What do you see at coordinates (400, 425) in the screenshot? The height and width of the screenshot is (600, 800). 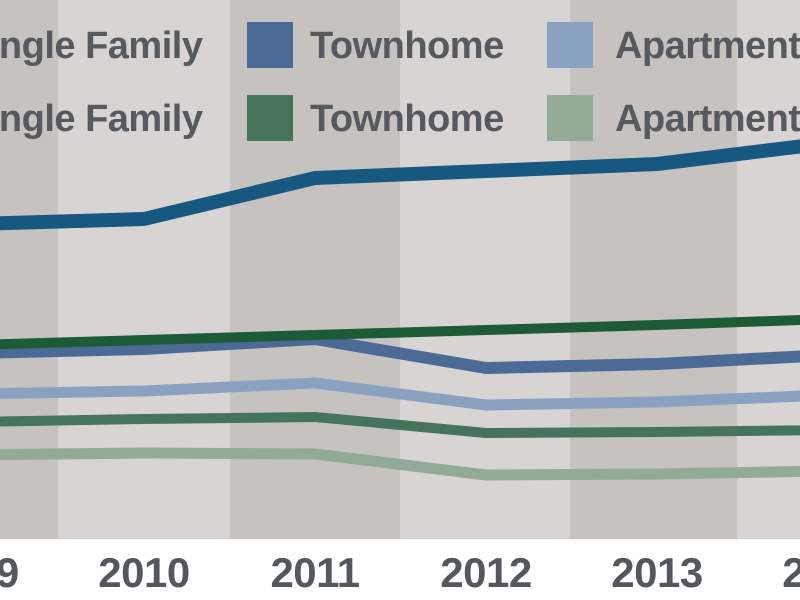 I see `series-line-townhome-green` at bounding box center [400, 425].